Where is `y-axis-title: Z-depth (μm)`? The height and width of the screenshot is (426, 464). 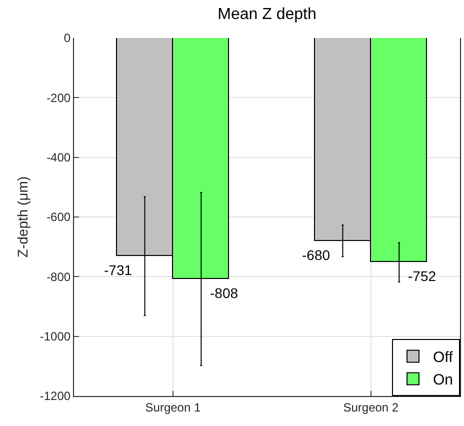
y-axis-title: Z-depth (μm) is located at coordinates (22, 217).